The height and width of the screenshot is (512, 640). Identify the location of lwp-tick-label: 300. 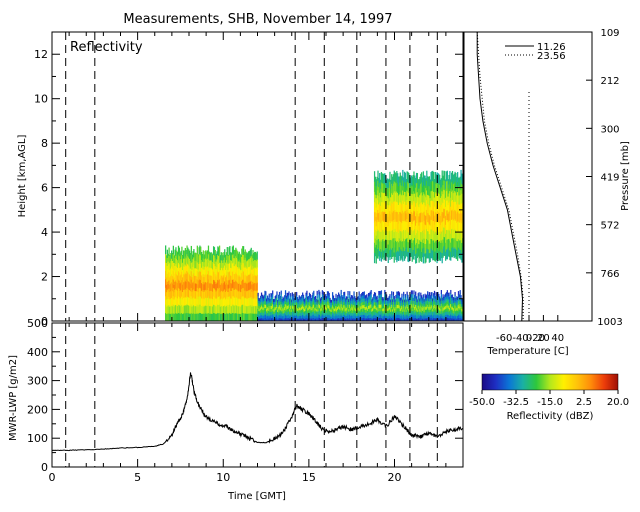
(37, 381).